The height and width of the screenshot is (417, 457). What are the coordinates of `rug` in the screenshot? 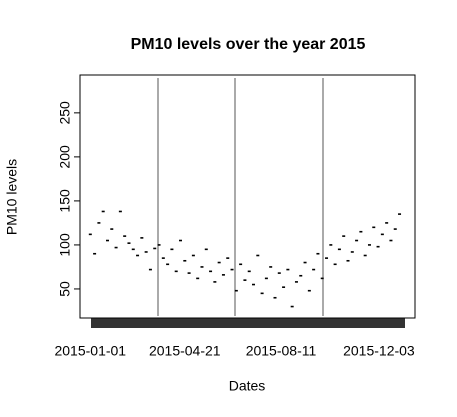 It's located at (248, 323).